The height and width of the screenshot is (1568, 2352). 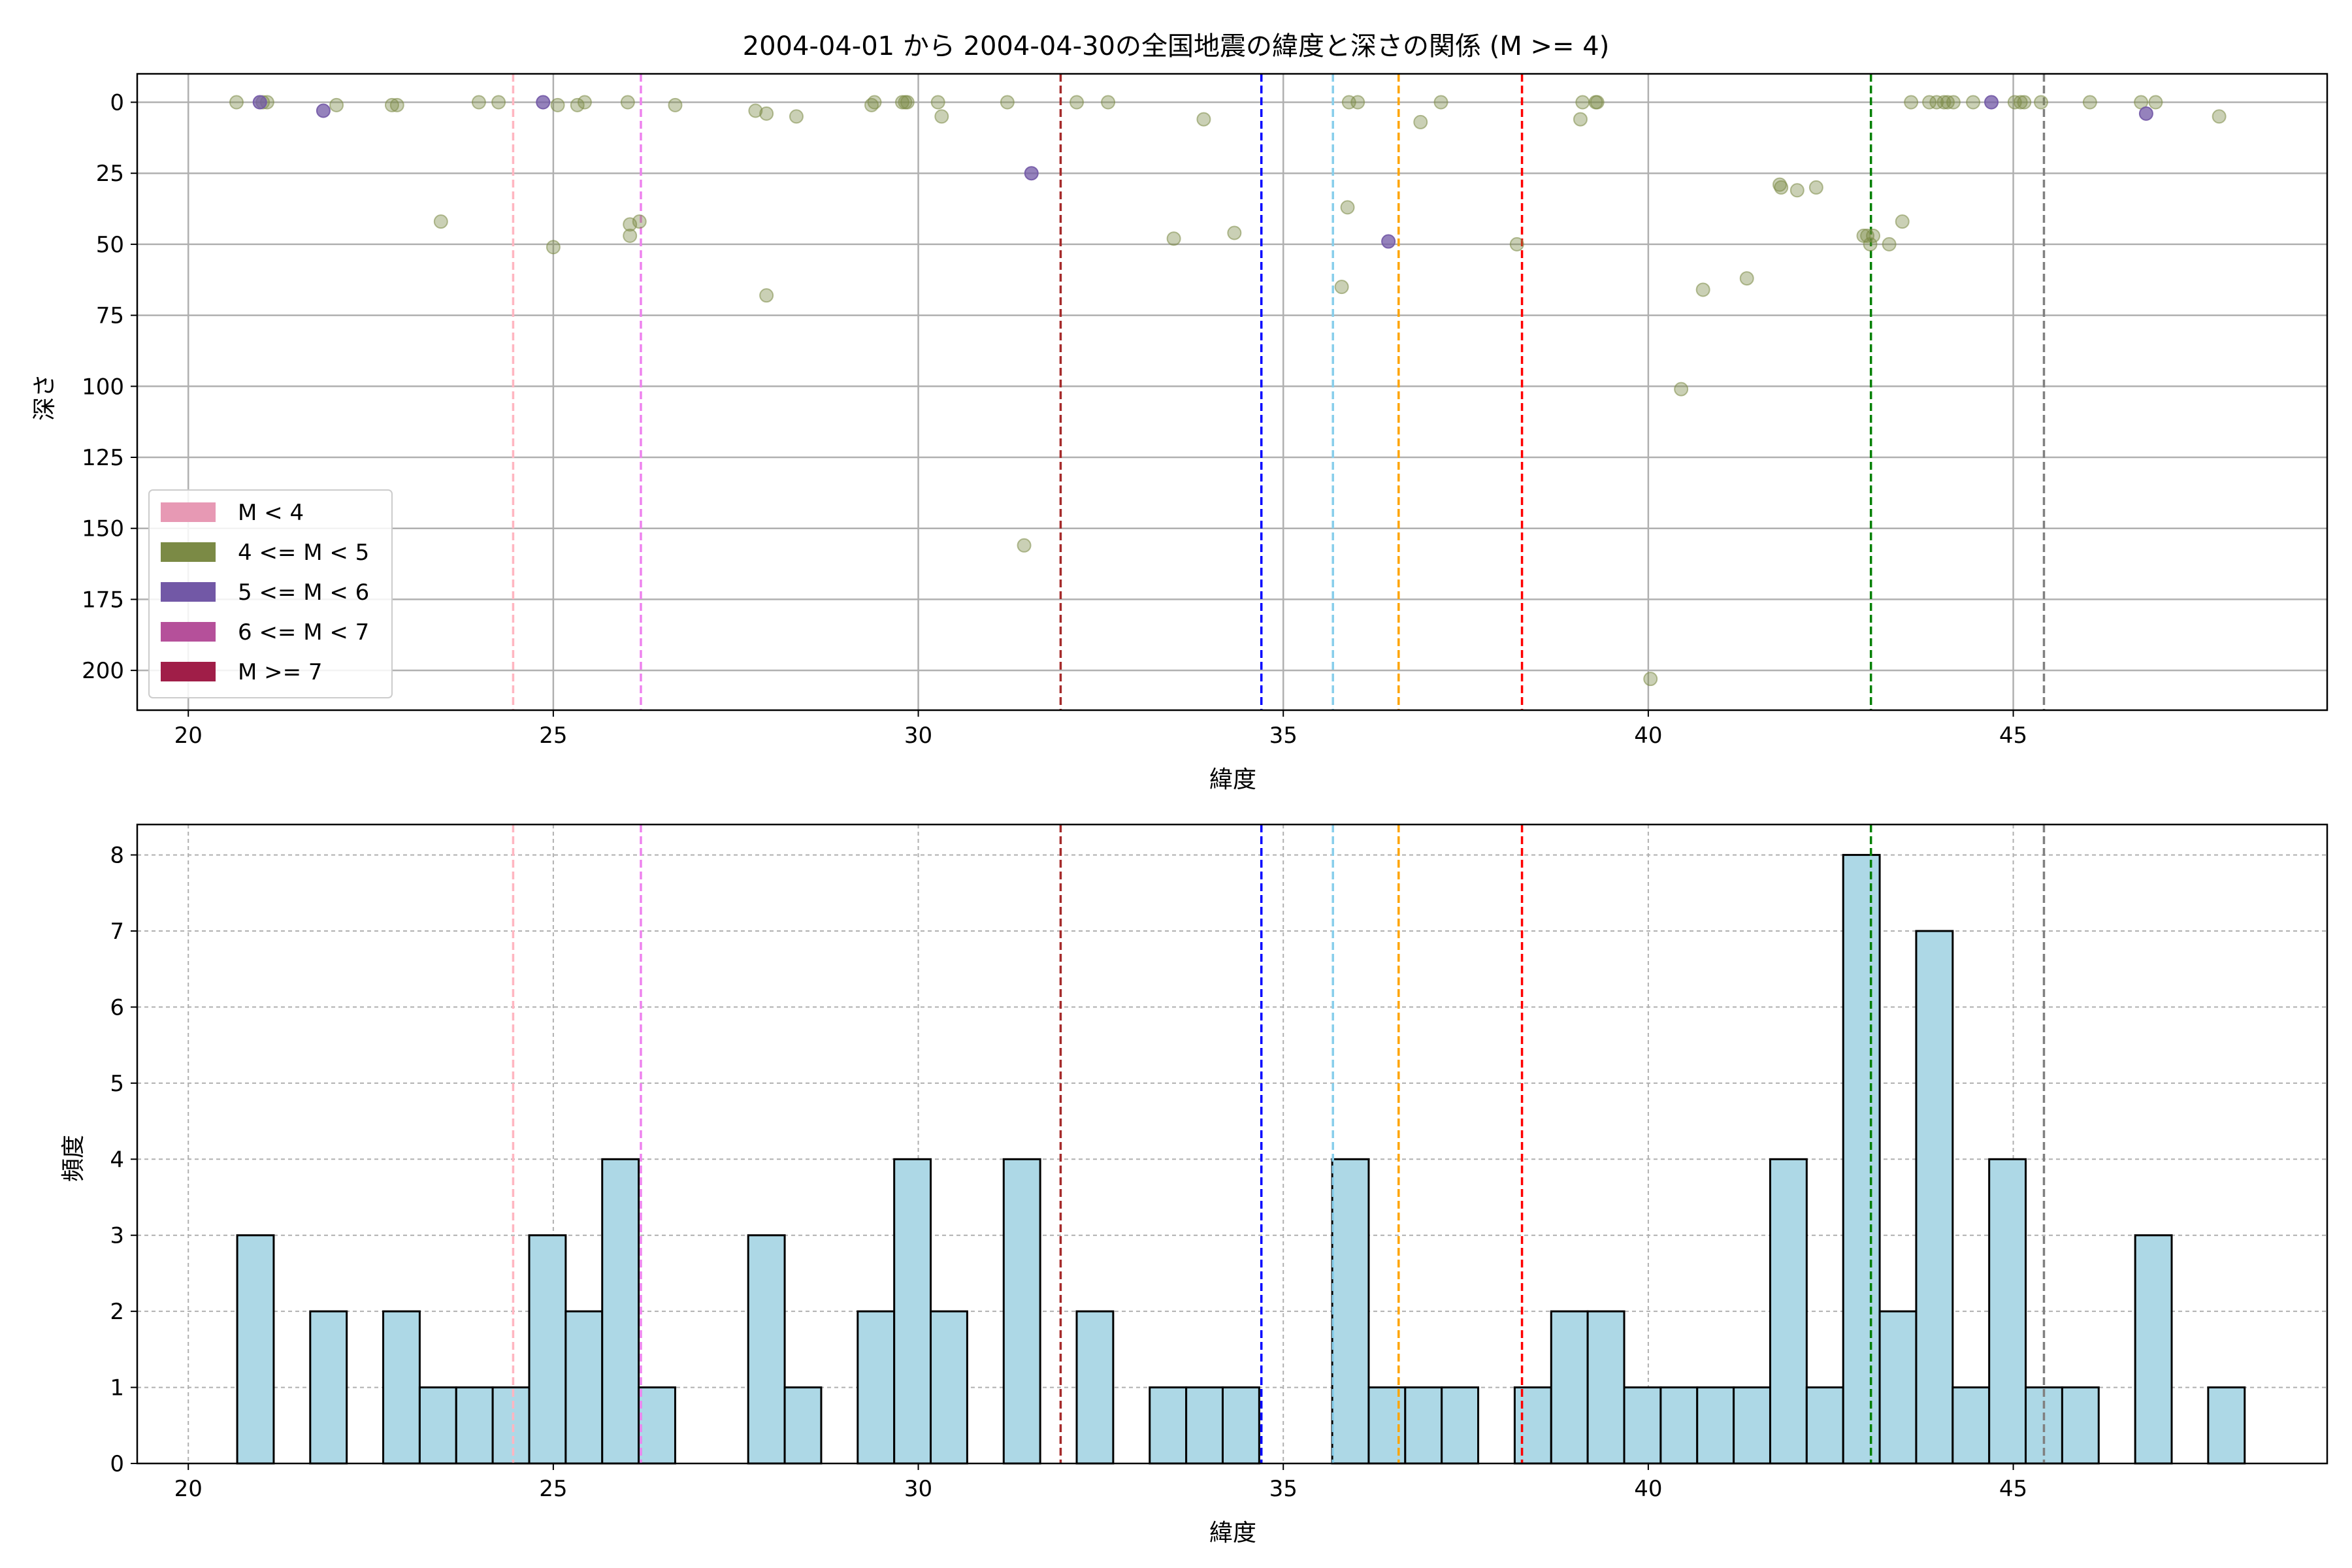 What do you see at coordinates (117, 1388) in the screenshot?
I see `y-tick-label: 1` at bounding box center [117, 1388].